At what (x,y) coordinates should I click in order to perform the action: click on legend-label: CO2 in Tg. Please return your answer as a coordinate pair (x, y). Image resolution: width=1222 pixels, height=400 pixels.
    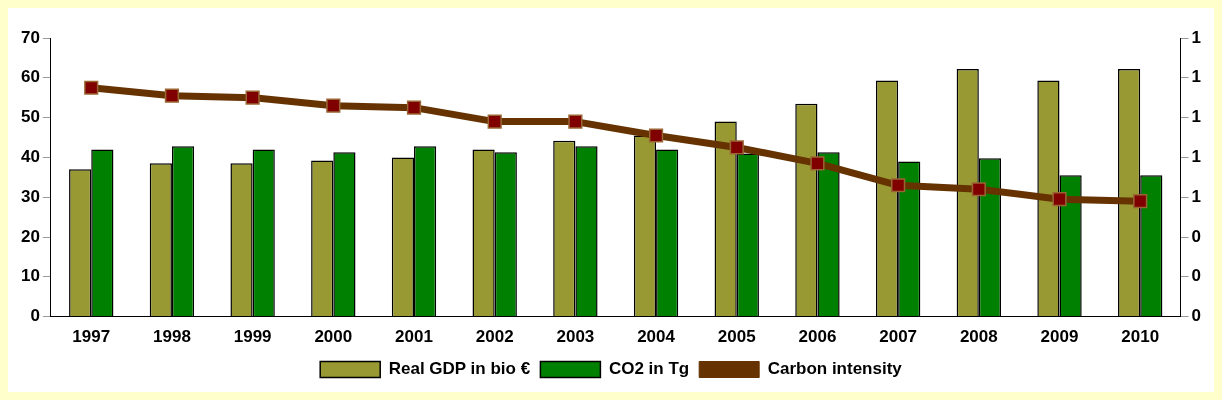
    Looking at the image, I should click on (649, 369).